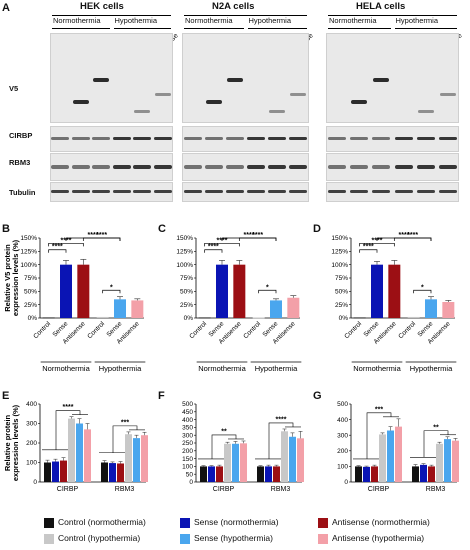 This screenshot has height=550, width=470. Describe the element at coordinates (161, 396) in the screenshot. I see `panel-label-f: F` at that location.